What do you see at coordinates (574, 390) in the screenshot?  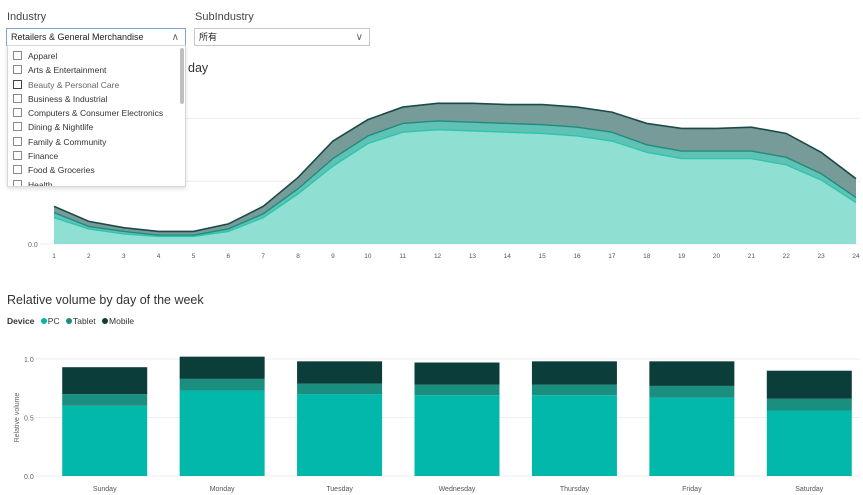 I see `bar-tablet-thursday` at bounding box center [574, 390].